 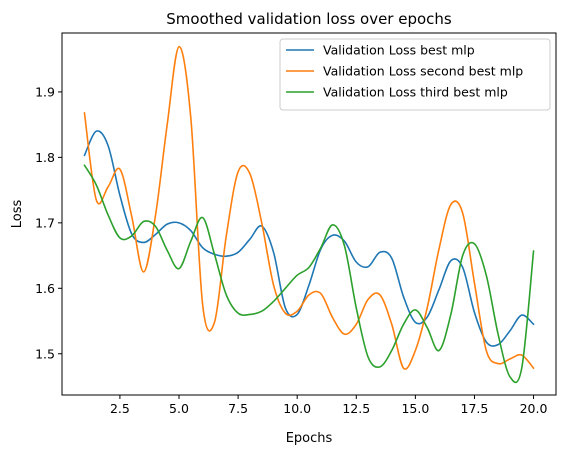 I want to click on x-tick-label: 5.0, so click(x=179, y=408).